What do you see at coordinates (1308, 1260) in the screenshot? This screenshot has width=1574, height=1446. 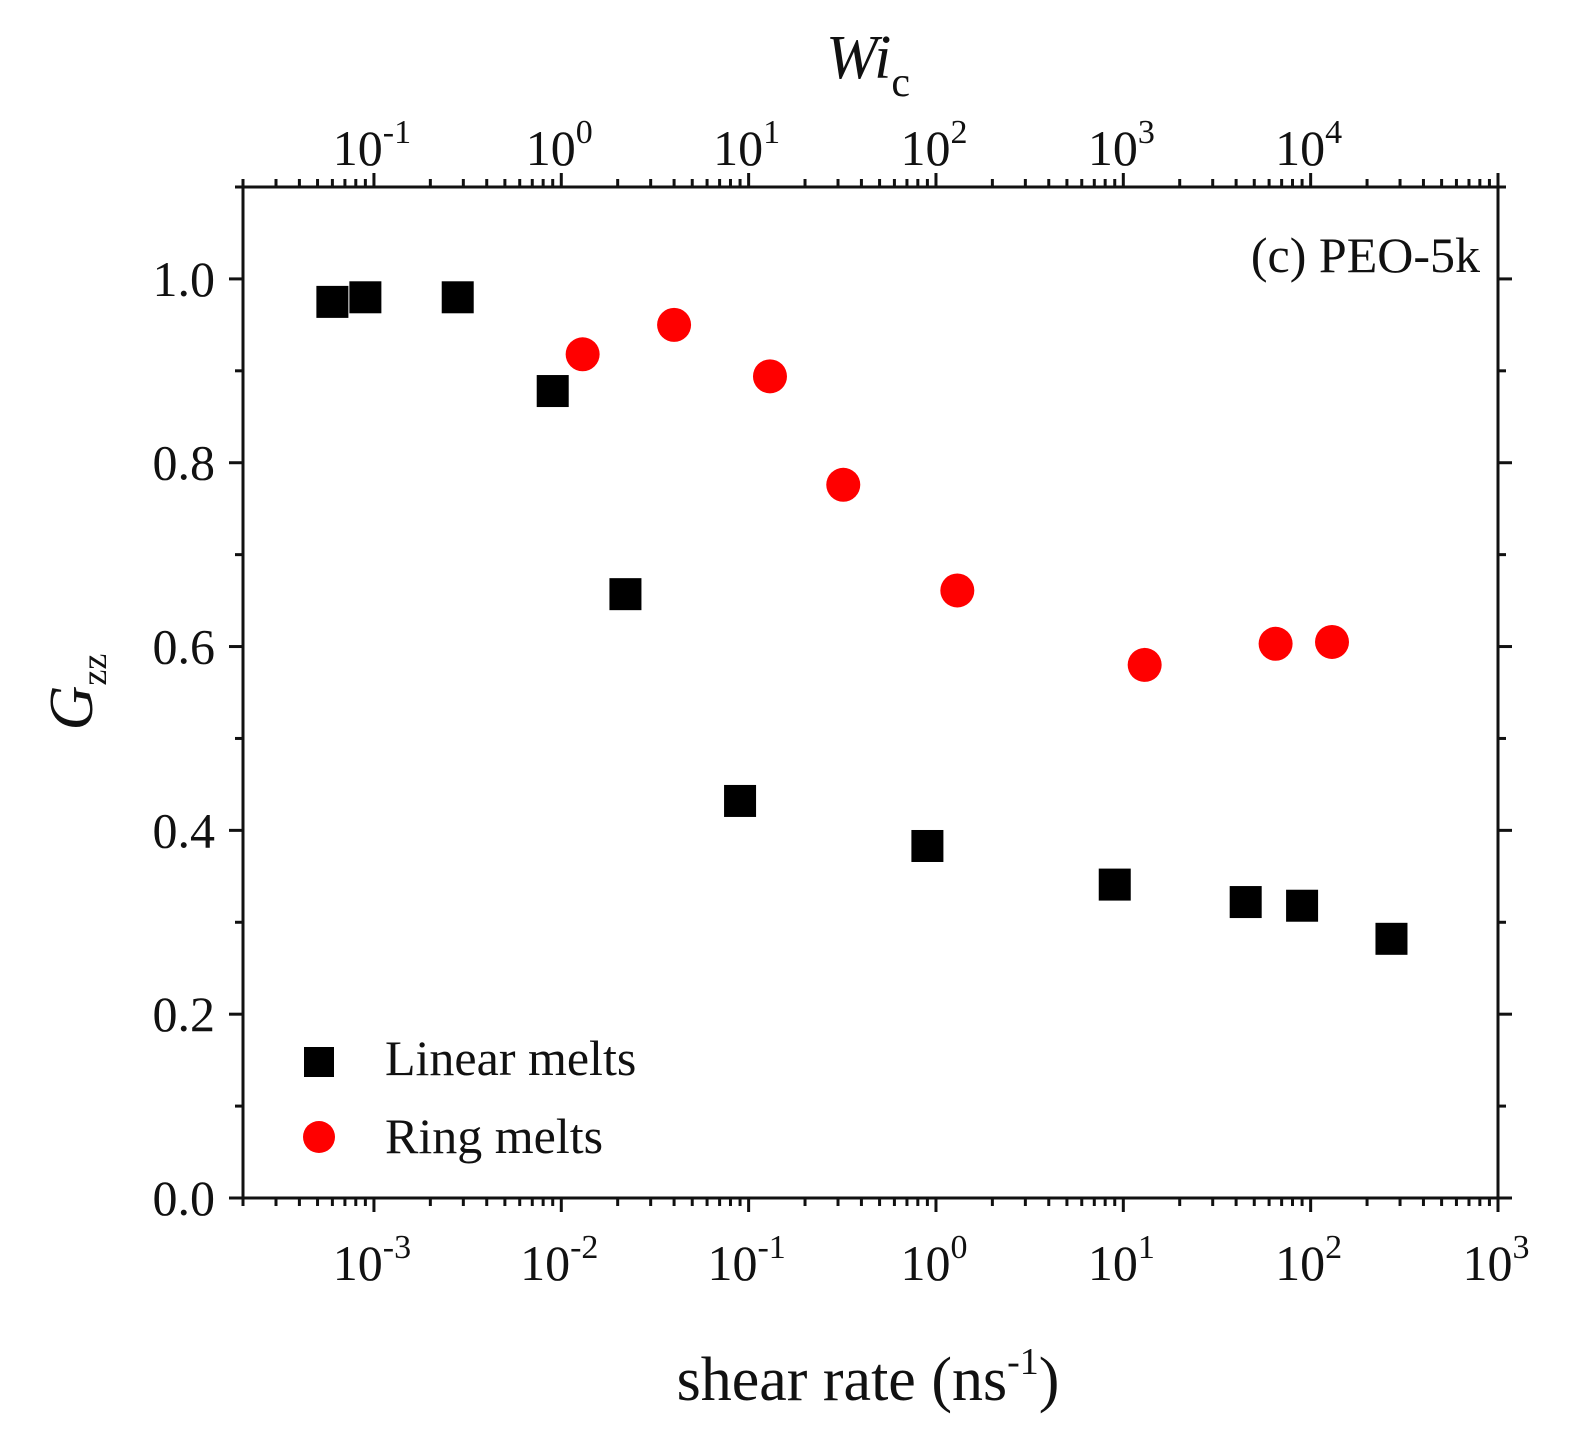 I see `x-tick-label: 10²` at bounding box center [1308, 1260].